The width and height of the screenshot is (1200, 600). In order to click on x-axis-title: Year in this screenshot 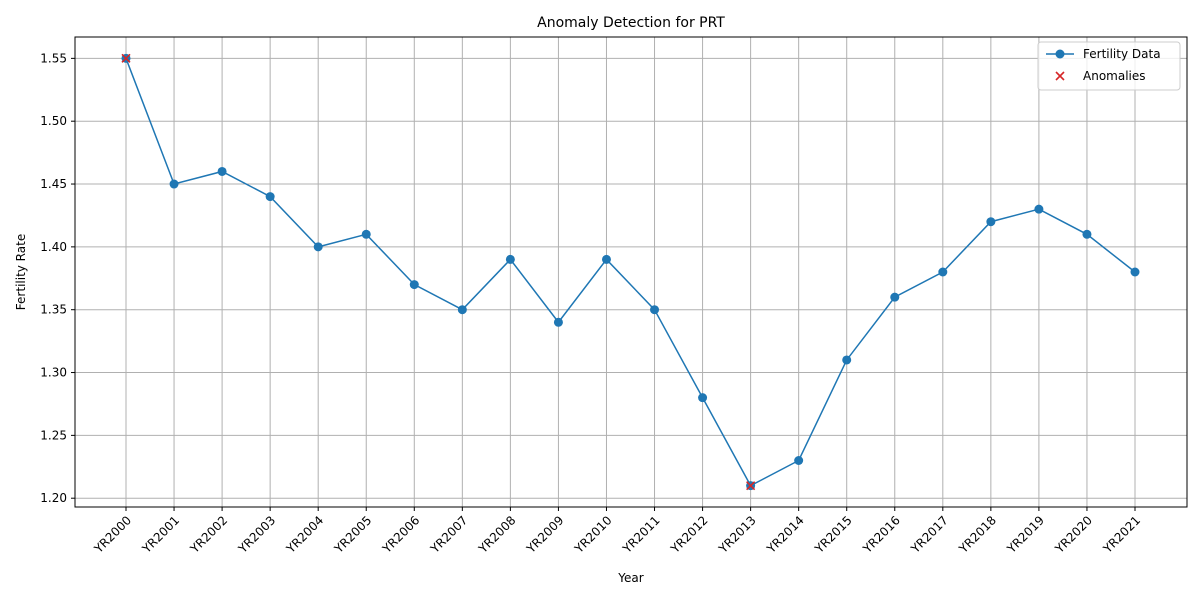, I will do `click(630, 578)`.